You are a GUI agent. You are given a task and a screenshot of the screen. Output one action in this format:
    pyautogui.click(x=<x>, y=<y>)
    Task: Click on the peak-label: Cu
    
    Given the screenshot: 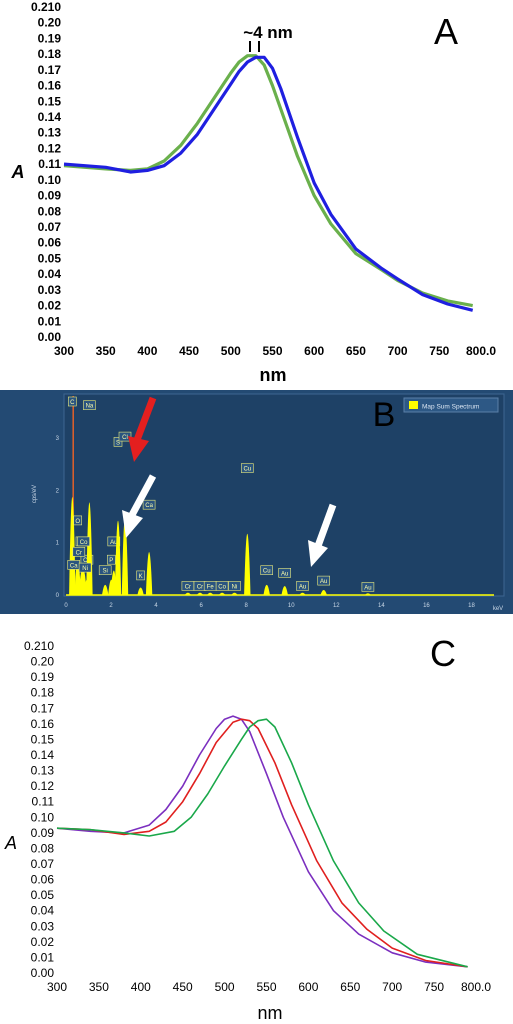 What is the action you would take?
    pyautogui.click(x=267, y=570)
    